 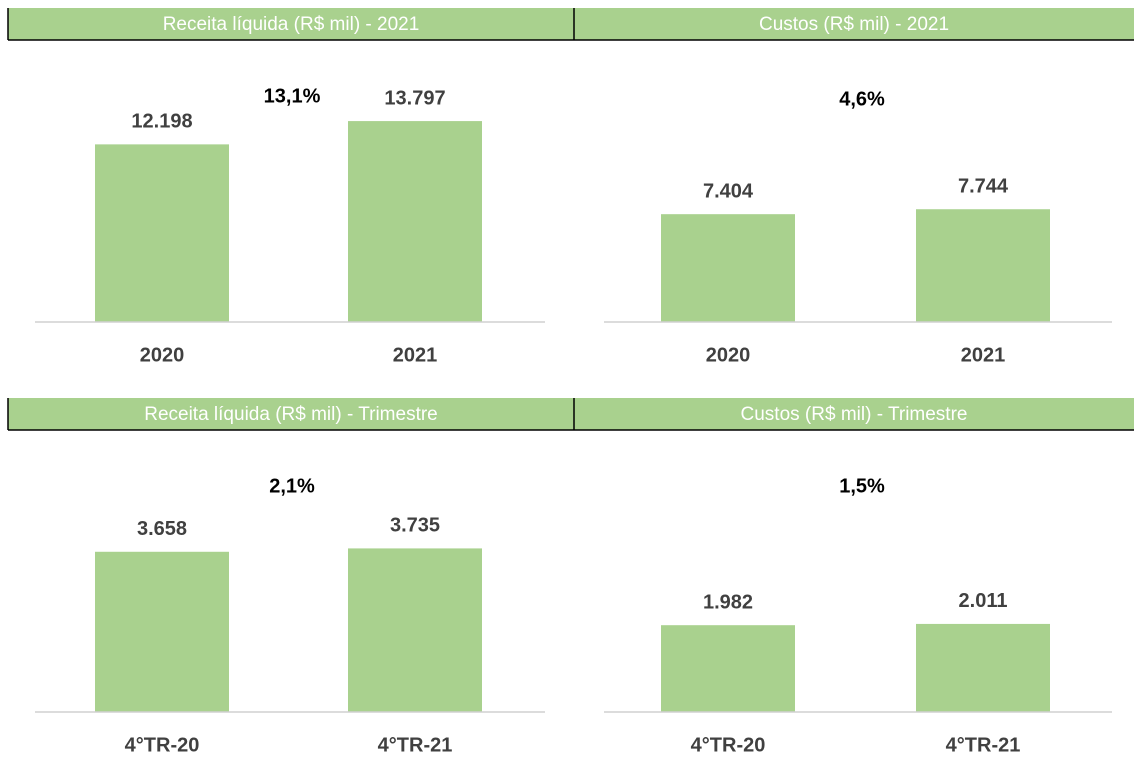 I want to click on annotation: 4,6%, so click(x=862, y=99).